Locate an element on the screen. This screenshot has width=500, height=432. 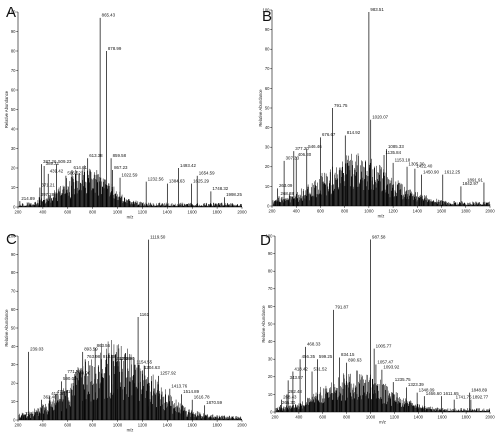
peak-label: 216.21 is located at coordinates (32, 413).